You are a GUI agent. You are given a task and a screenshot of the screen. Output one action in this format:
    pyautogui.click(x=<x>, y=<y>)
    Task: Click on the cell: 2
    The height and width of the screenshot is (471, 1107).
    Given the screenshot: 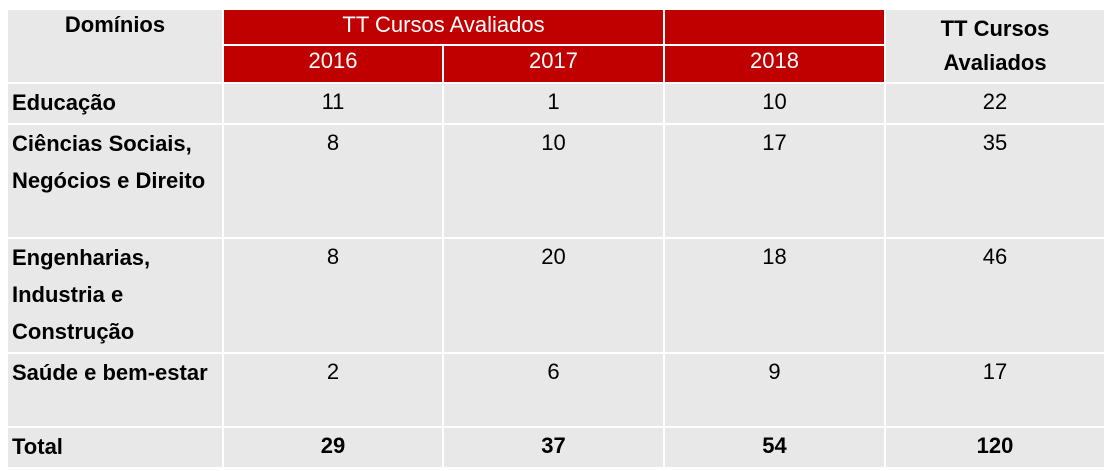 What is the action you would take?
    pyautogui.click(x=333, y=390)
    